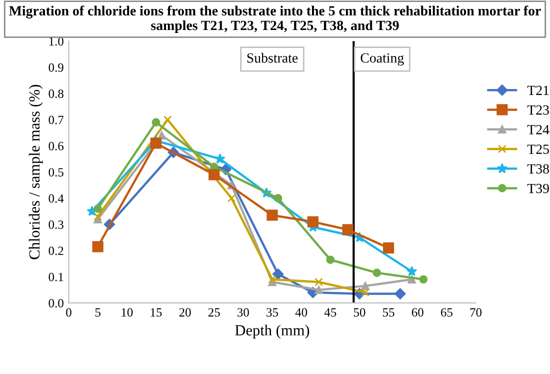 The height and width of the screenshot is (374, 550). I want to click on x-axis-title: Depth (mm), so click(272, 331).